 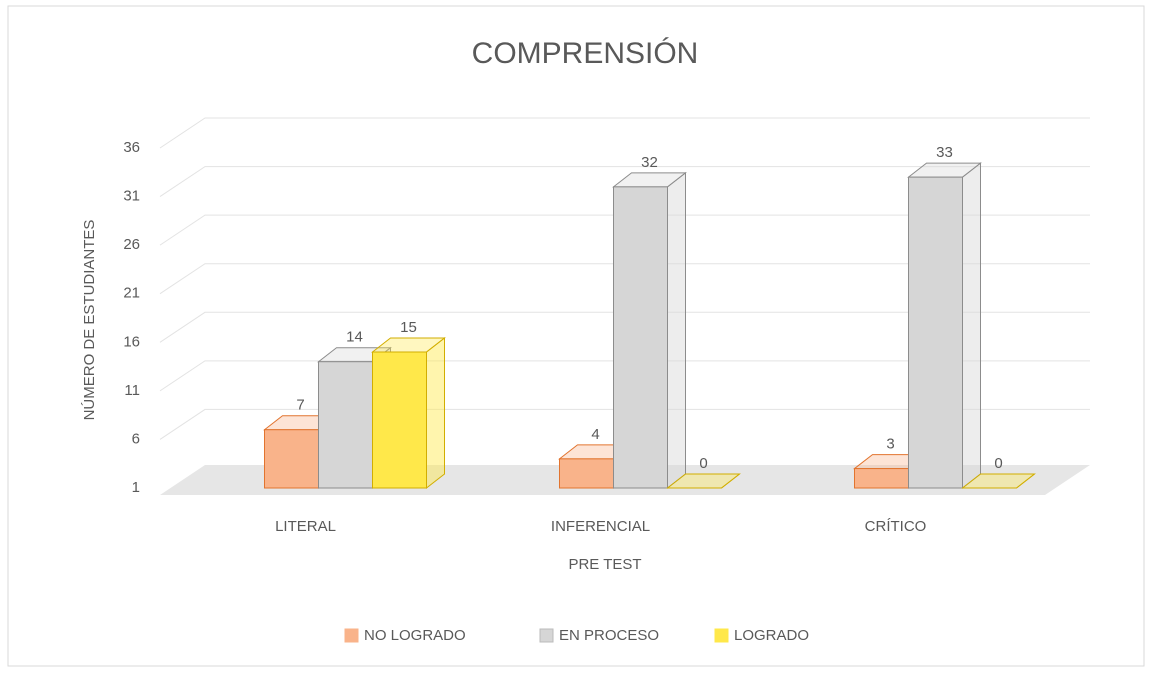 What do you see at coordinates (131, 341) in the screenshot?
I see `y-tick-label: 16` at bounding box center [131, 341].